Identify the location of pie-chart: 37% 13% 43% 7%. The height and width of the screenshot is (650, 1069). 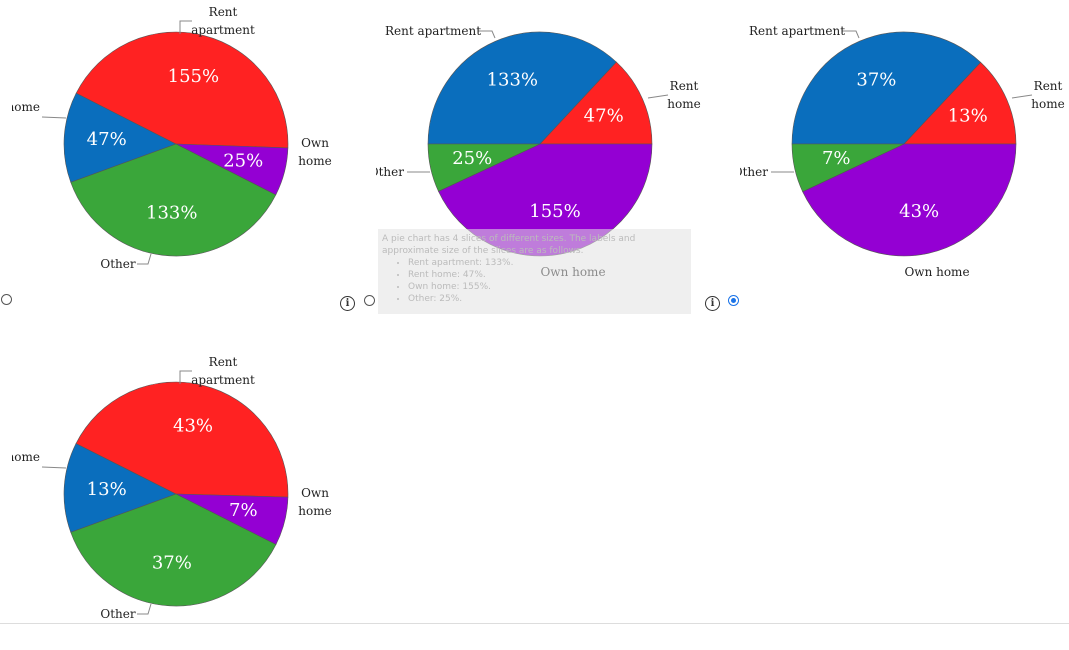
(902, 143).